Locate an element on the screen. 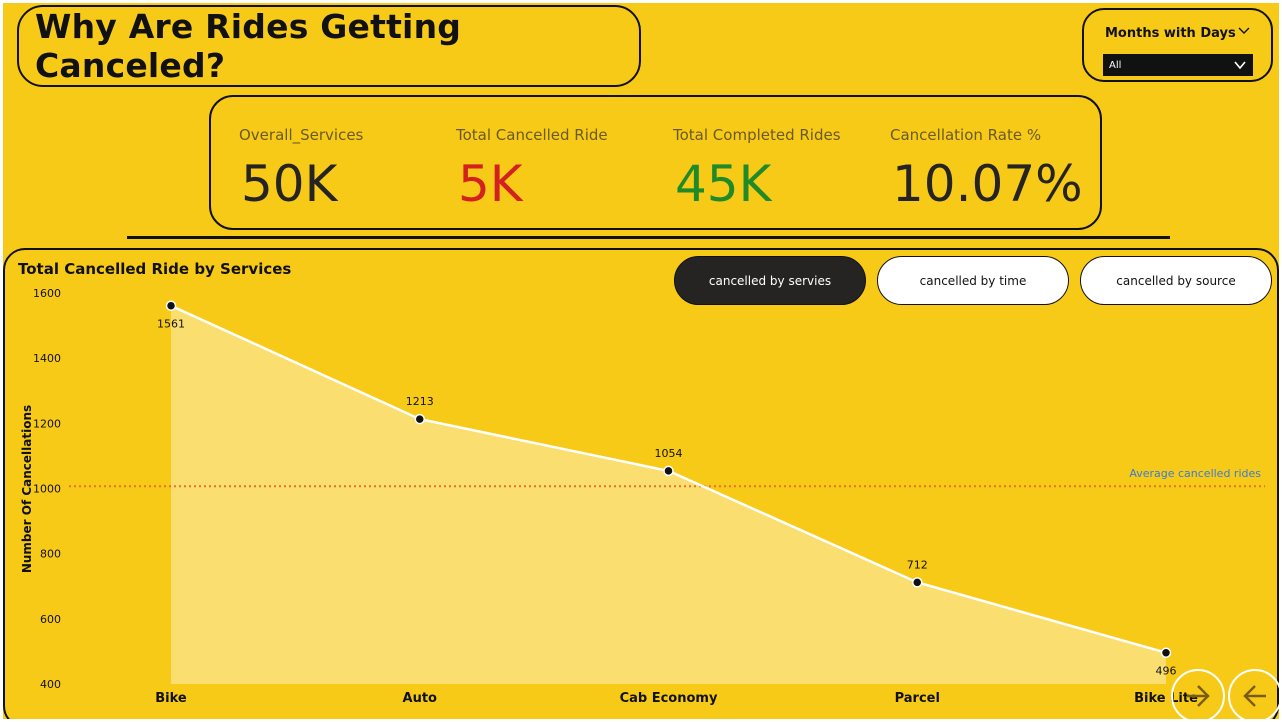 This screenshot has width=1282, height=722. kpi-value: 45K is located at coordinates (723, 184).